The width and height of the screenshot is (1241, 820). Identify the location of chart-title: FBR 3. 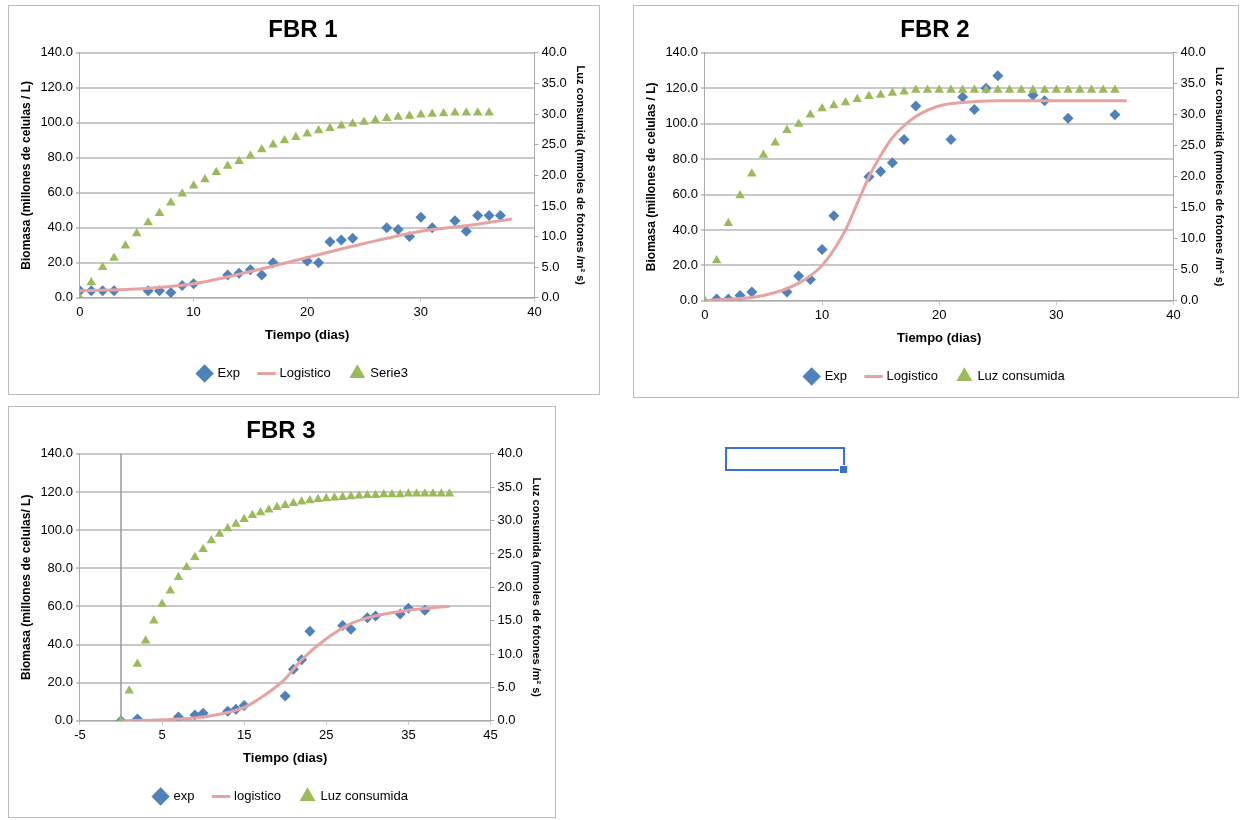
(281, 430).